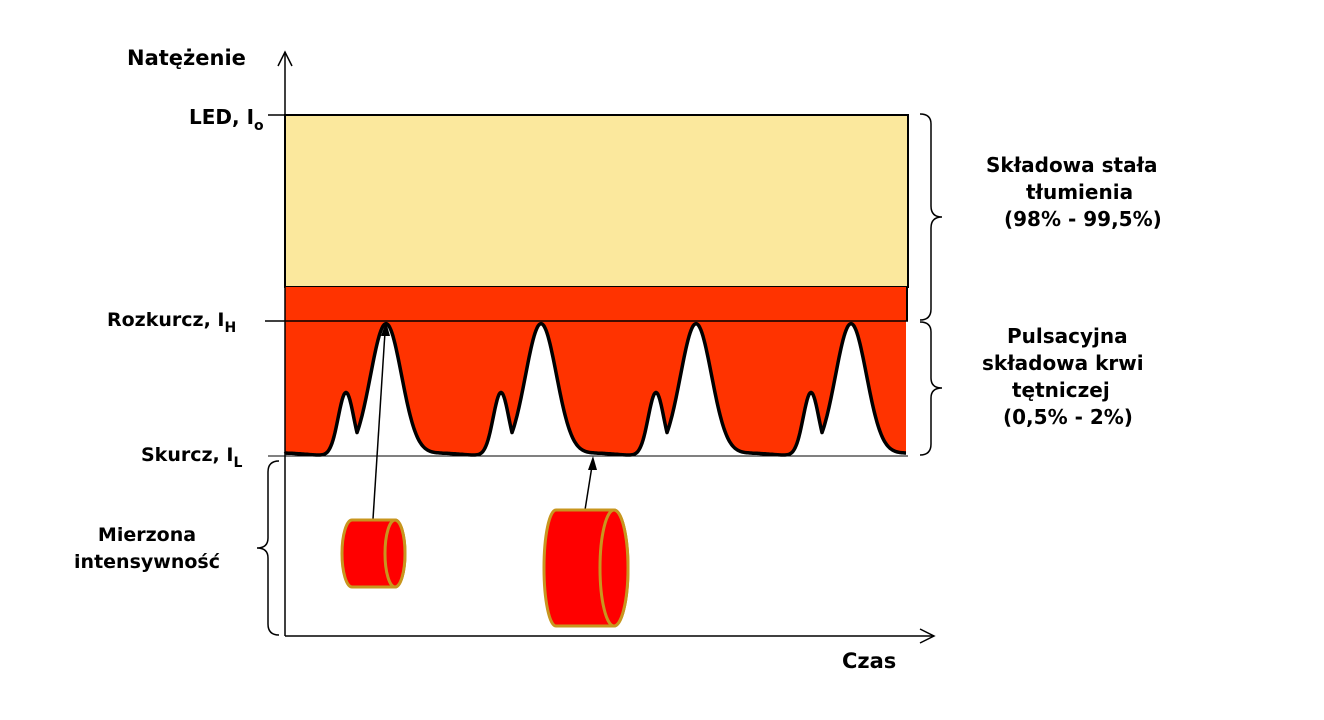  Describe the element at coordinates (172, 322) in the screenshot. I see `rozkurcz-level-label: Rozkurcz, IH` at that location.